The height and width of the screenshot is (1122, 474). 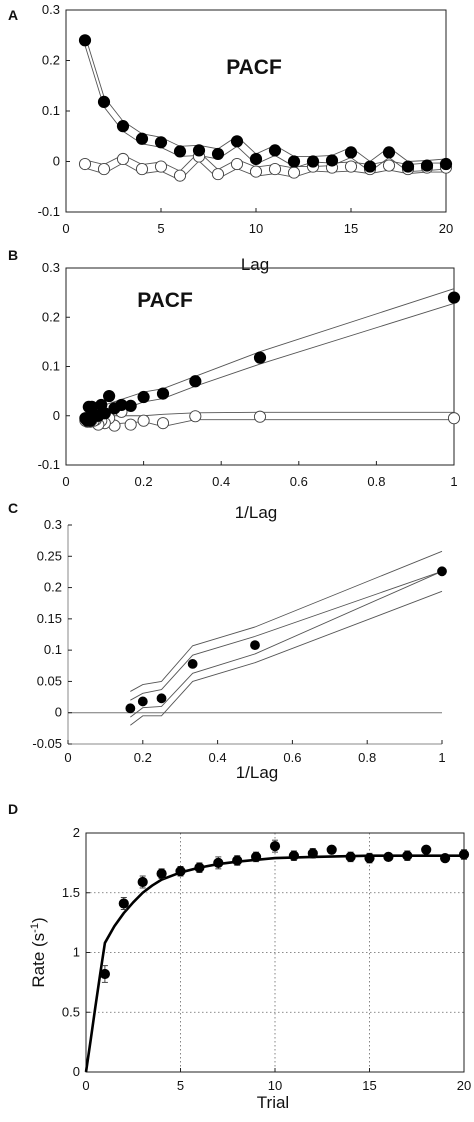 What do you see at coordinates (299, 481) in the screenshot?
I see `panel-b-x-tick-label: 0.6` at bounding box center [299, 481].